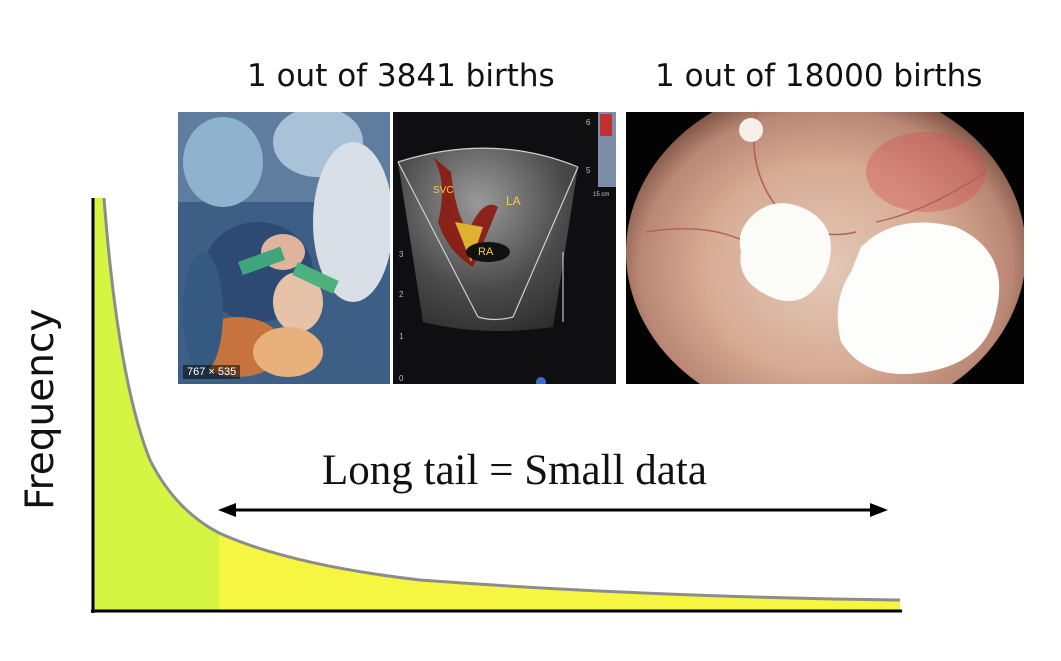 This screenshot has width=1061, height=661. I want to click on tail-region, so click(559, 572).